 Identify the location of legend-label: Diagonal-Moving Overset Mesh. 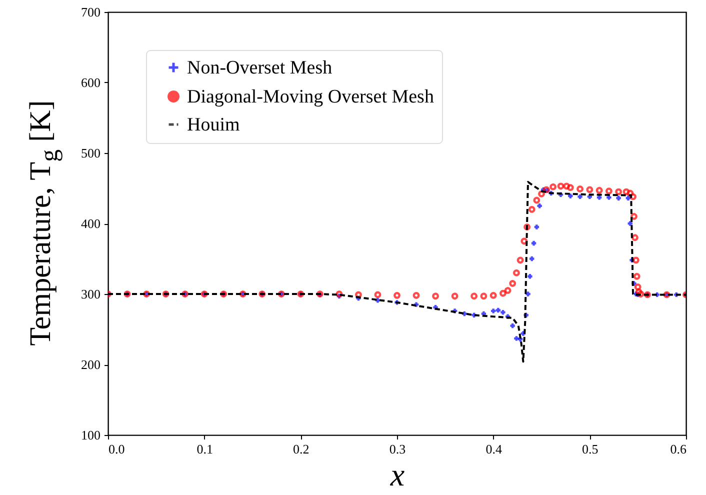
(310, 97).